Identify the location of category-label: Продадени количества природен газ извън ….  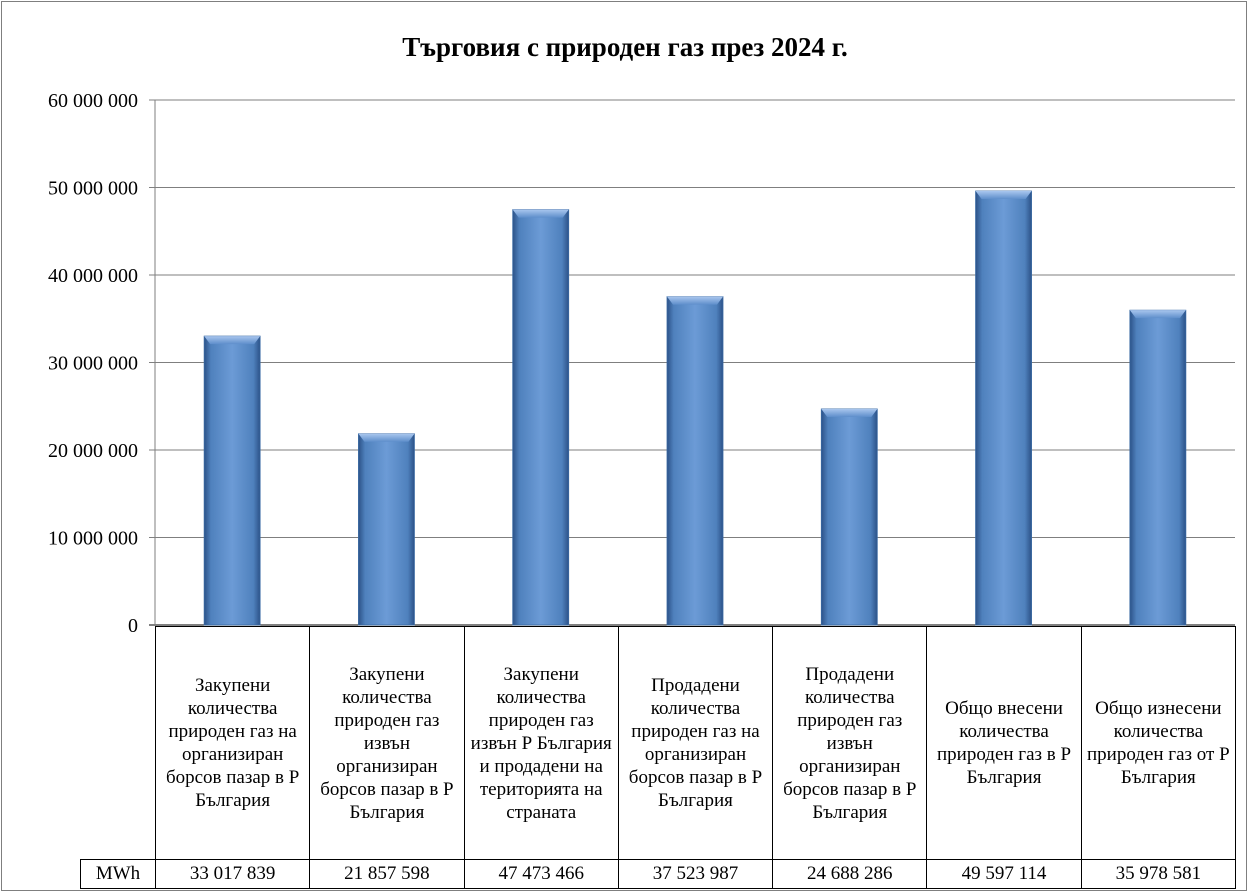
(850, 743).